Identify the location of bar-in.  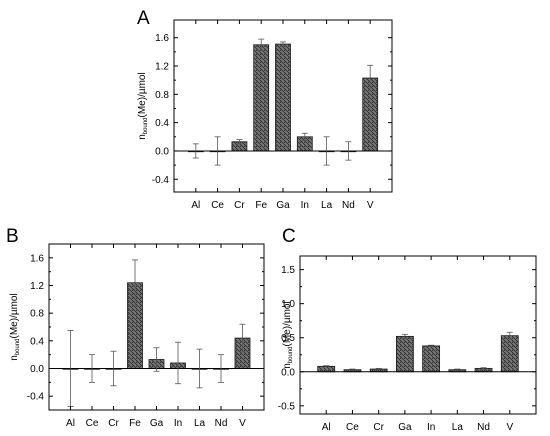
(431, 359).